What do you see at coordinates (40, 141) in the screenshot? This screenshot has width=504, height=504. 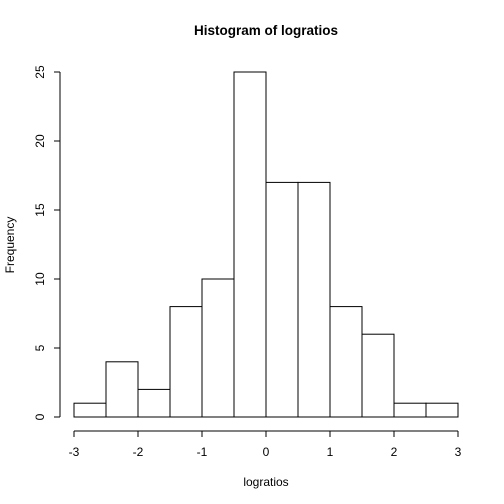 I see `y-tick-label: 20` at bounding box center [40, 141].